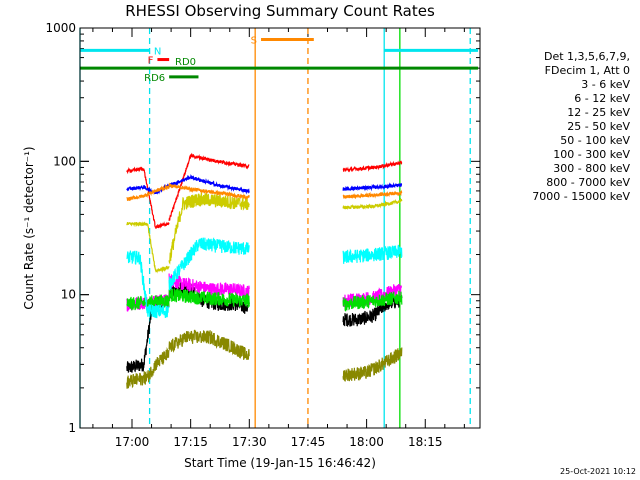 This screenshot has height=480, width=640. What do you see at coordinates (254, 40) in the screenshot?
I see `flag-label: S` at bounding box center [254, 40].